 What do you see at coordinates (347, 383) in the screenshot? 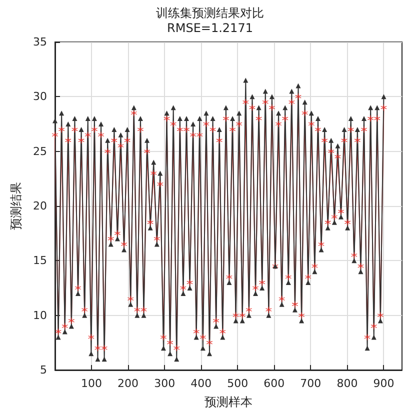
I see `x-tick-label: 800` at bounding box center [347, 383].